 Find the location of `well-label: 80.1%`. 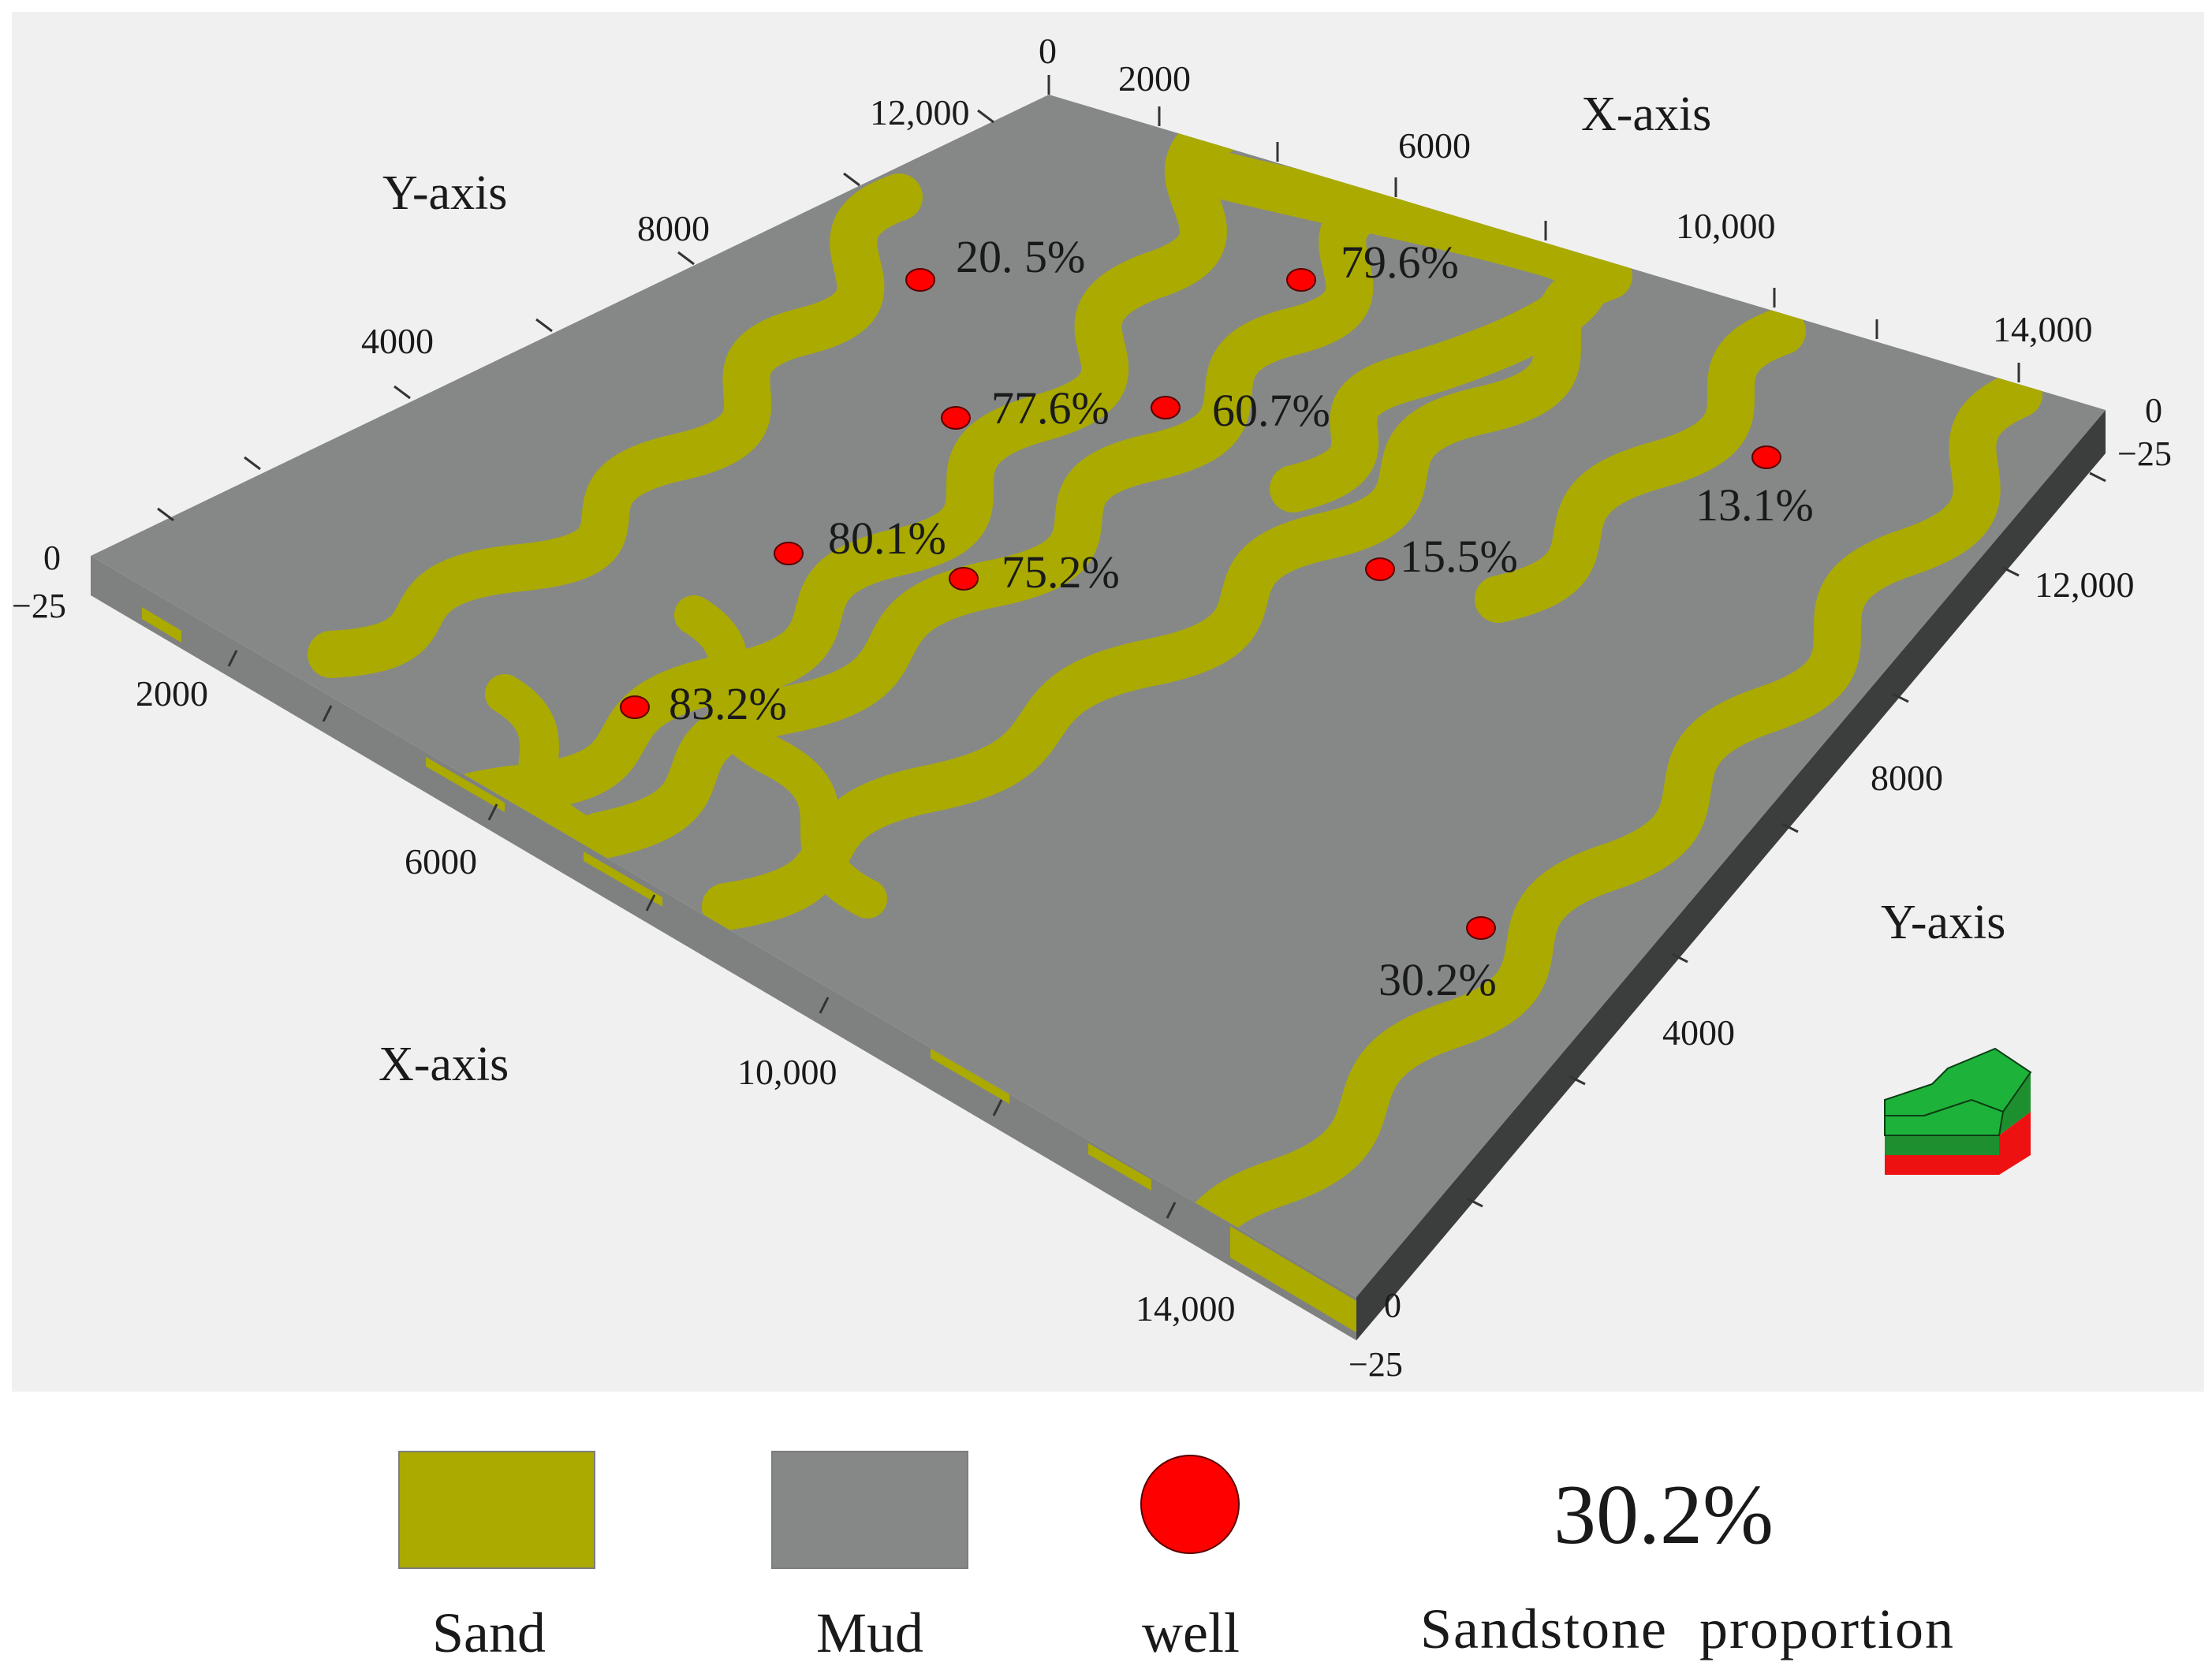

well-label: 80.1% is located at coordinates (887, 538).